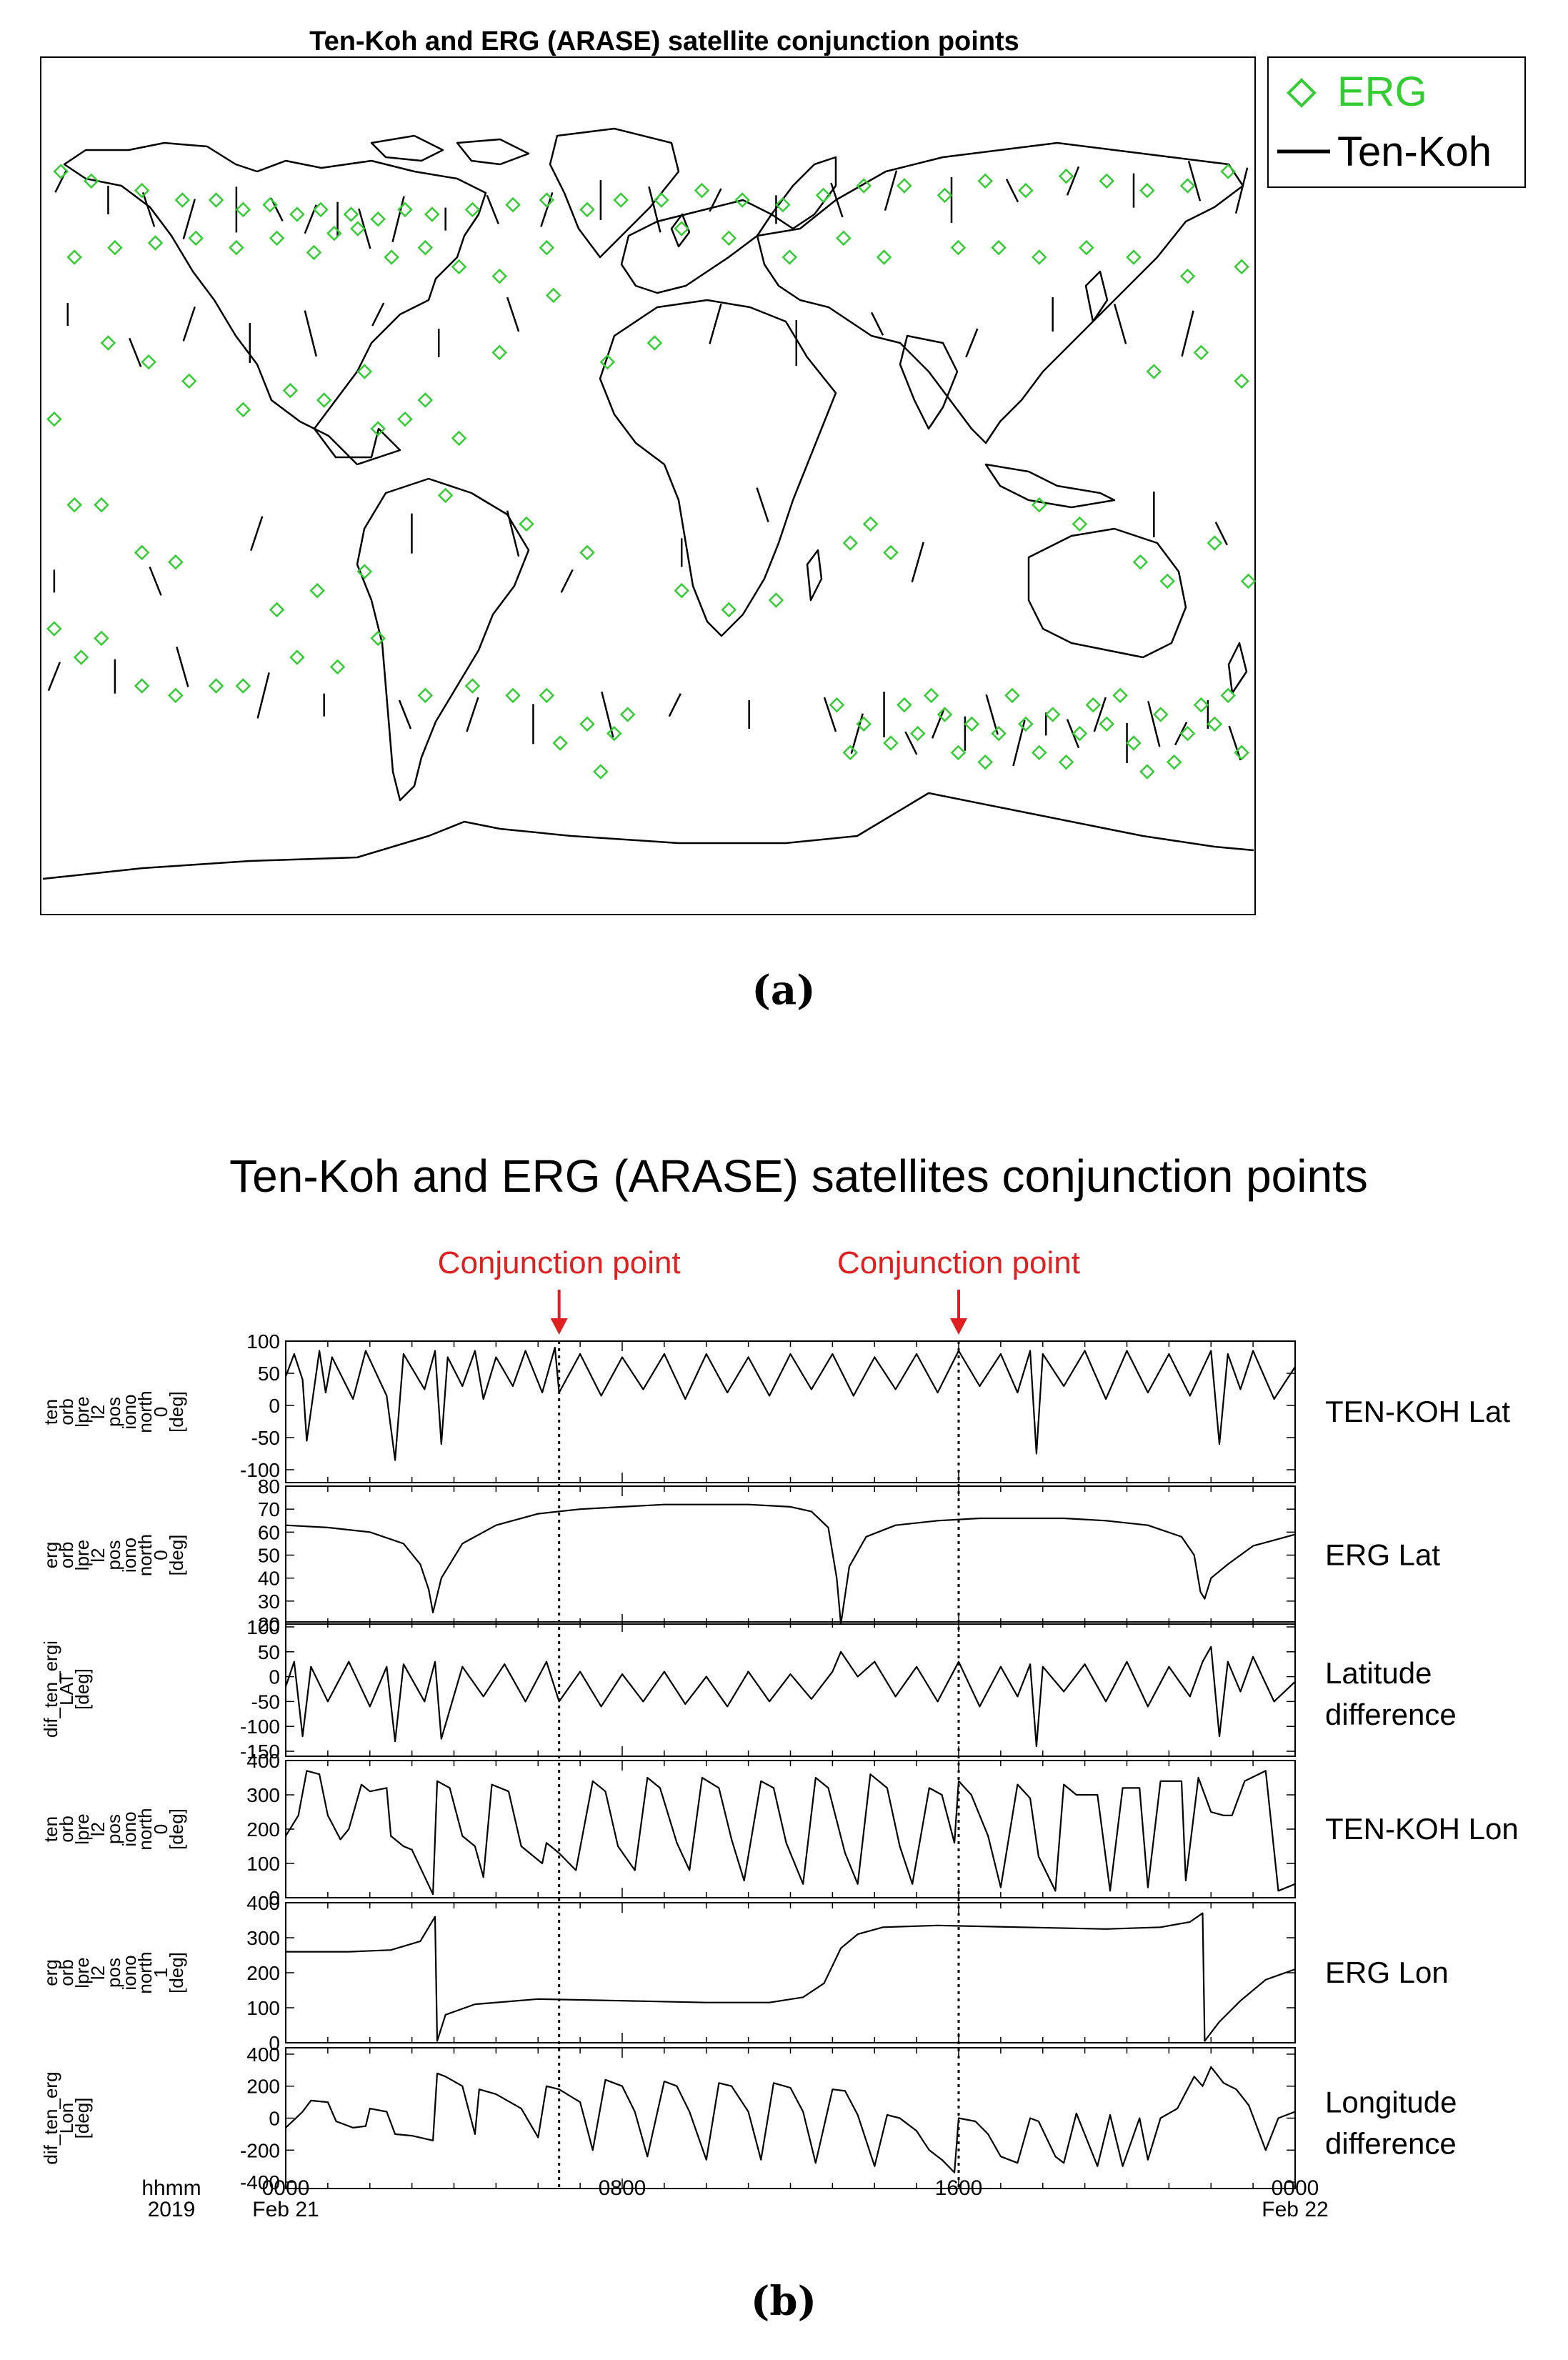 The height and width of the screenshot is (2360, 1568). What do you see at coordinates (160, 1973) in the screenshot?
I see `y-label-word: 1` at bounding box center [160, 1973].